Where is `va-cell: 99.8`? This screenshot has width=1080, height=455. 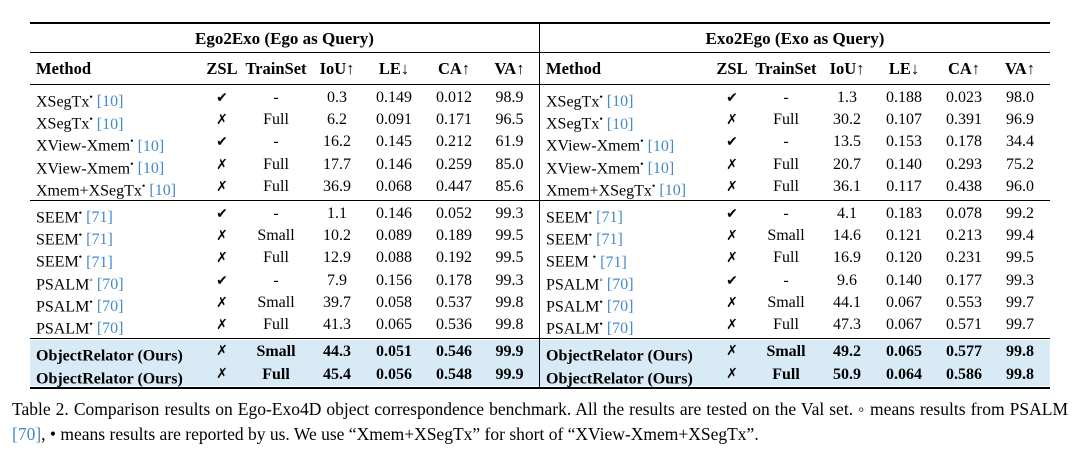 va-cell: 99.8 is located at coordinates (509, 324).